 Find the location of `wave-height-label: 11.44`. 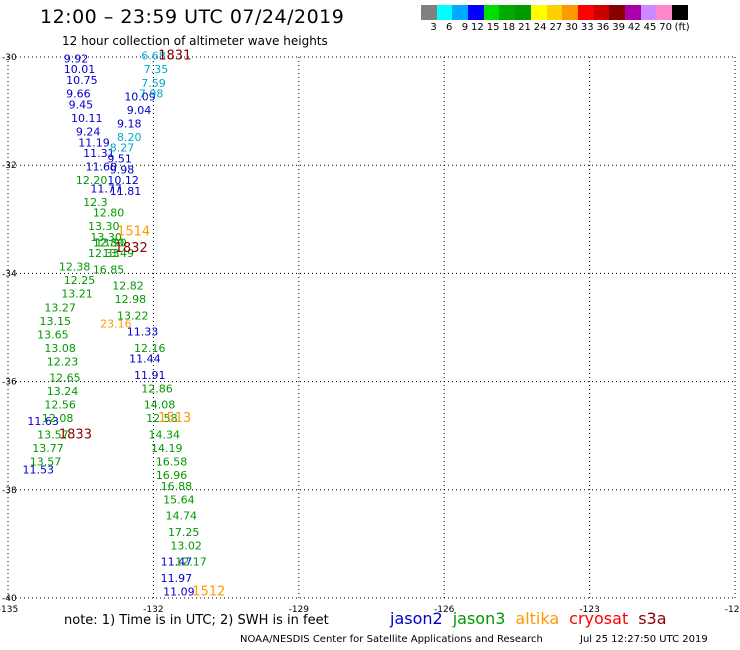

wave-height-label: 11.44 is located at coordinates (145, 359).